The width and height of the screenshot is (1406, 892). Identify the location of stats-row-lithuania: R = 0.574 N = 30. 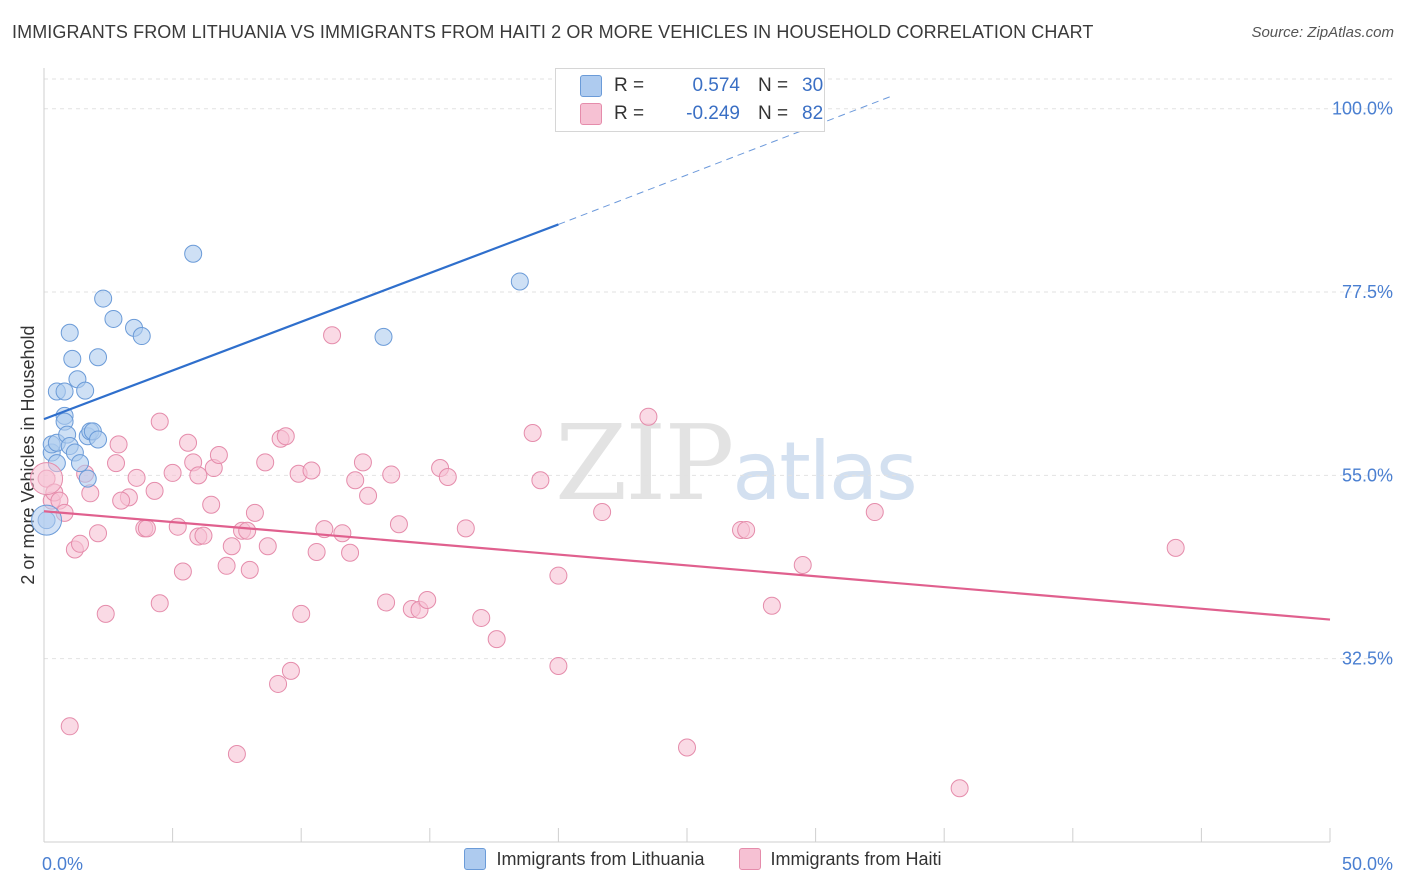
(701, 86).